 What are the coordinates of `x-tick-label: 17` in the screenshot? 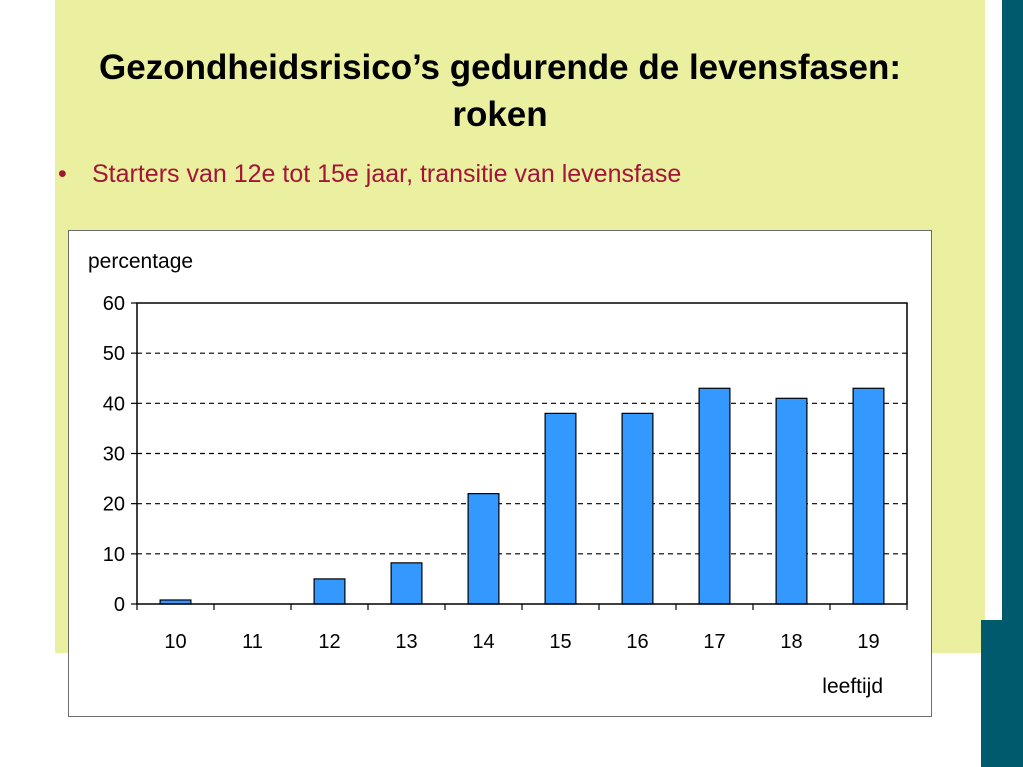 It's located at (714, 642).